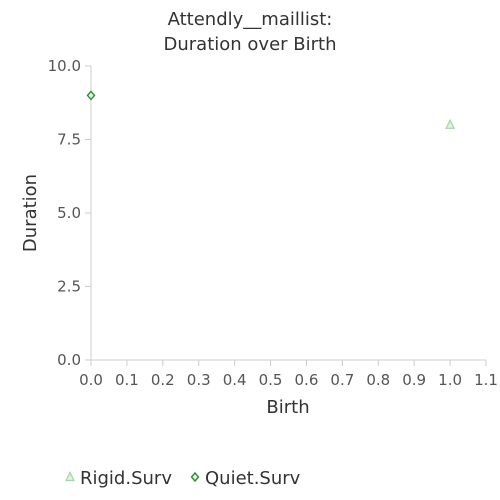 Image resolution: width=500 pixels, height=500 pixels. What do you see at coordinates (69, 140) in the screenshot?
I see `y-tick-label: 7.5` at bounding box center [69, 140].